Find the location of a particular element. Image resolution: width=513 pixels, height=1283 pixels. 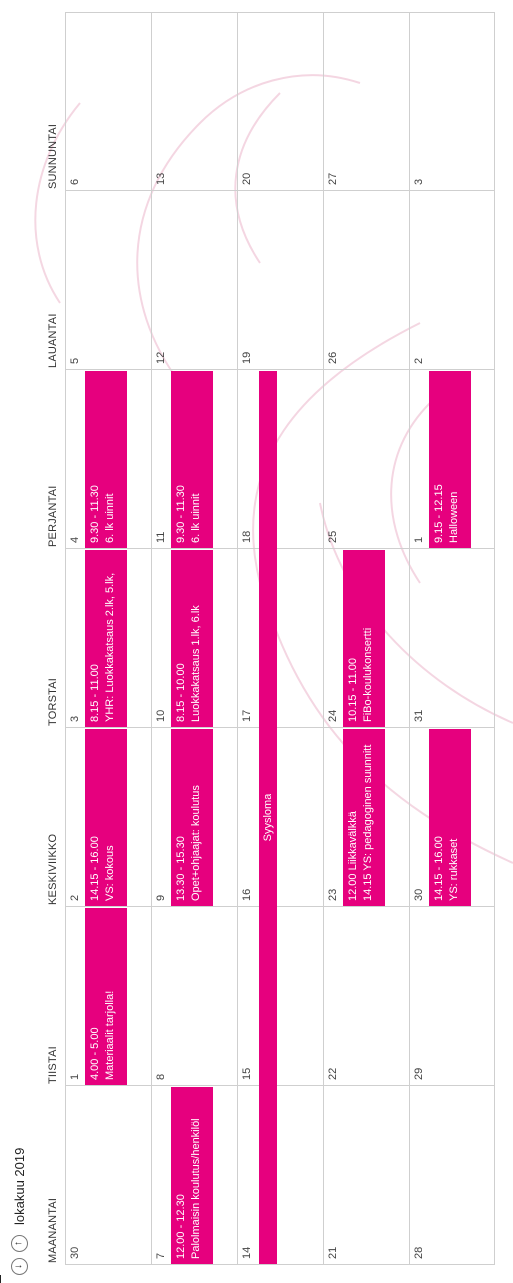

event-text: Luokkakatsaus 1.lk, 6.lk is located at coordinates (196, 663).